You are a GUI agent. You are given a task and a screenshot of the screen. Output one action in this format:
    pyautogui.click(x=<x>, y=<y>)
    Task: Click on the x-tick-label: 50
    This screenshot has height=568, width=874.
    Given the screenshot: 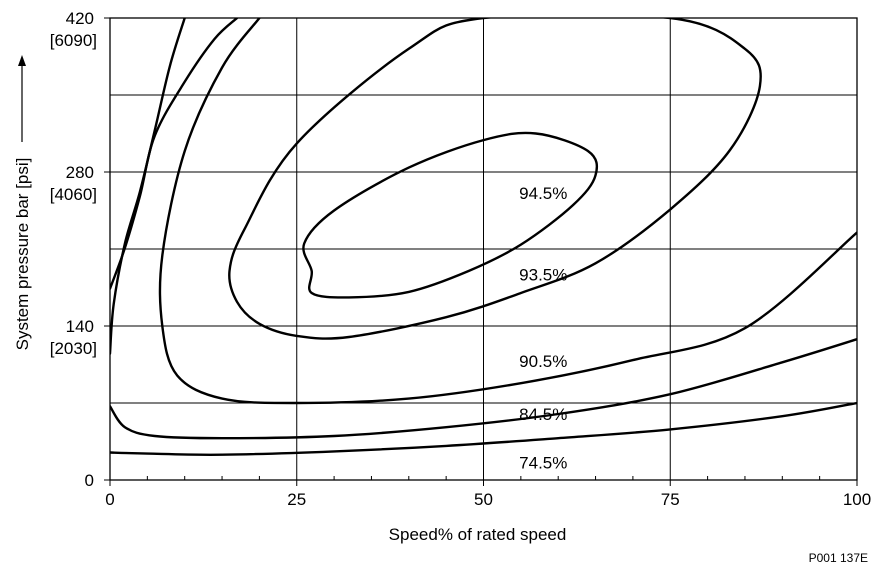 What is the action you would take?
    pyautogui.click(x=483, y=499)
    